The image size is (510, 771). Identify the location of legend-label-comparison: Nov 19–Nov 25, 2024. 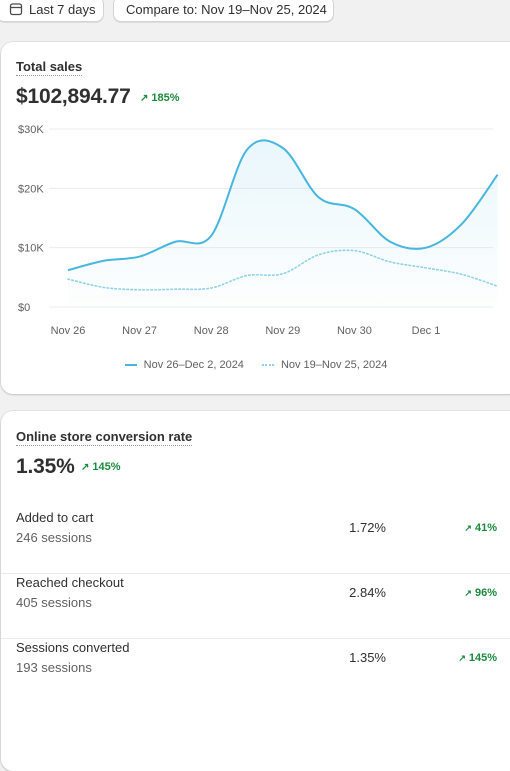
(334, 365).